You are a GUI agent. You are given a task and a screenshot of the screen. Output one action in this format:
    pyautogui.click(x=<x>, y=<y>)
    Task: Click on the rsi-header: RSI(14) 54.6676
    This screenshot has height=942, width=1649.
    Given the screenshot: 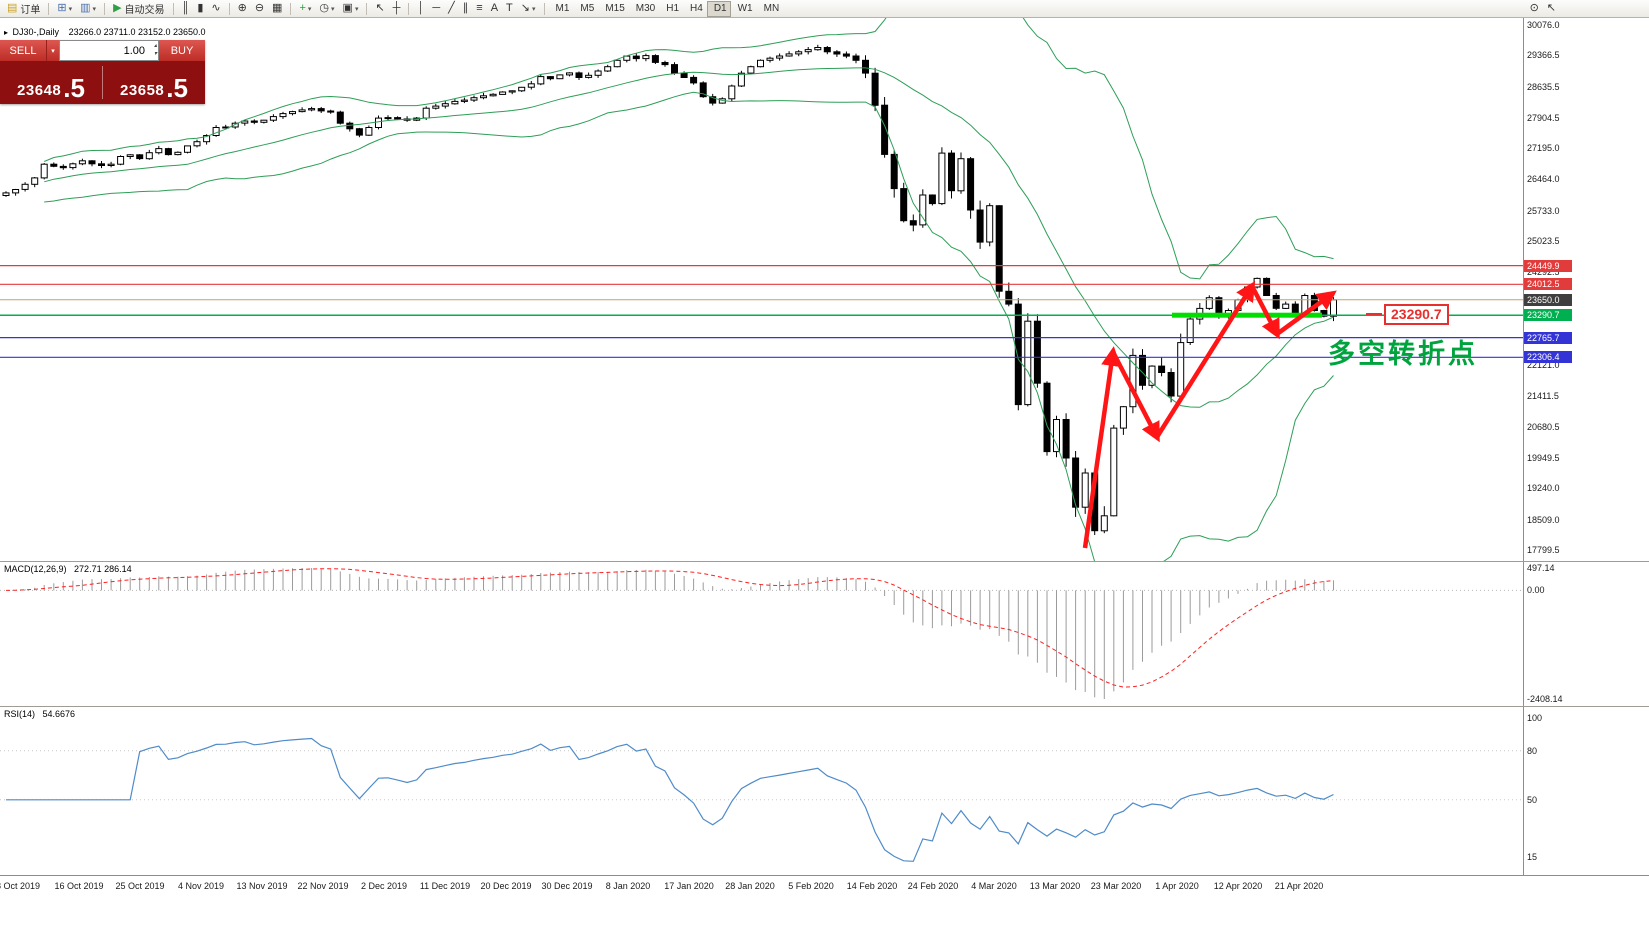 What is the action you would take?
    pyautogui.click(x=39, y=714)
    